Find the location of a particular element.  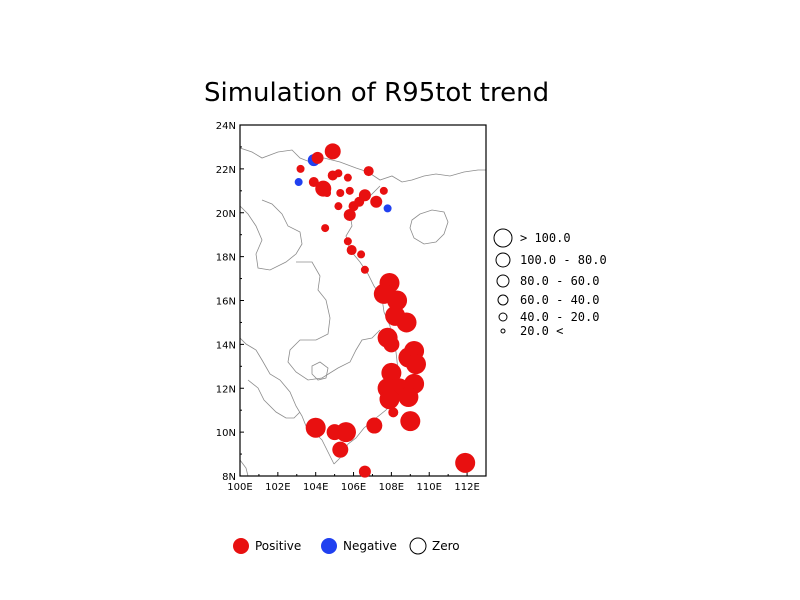

size-legend-label: 100.0 - 80.0 is located at coordinates (563, 260).